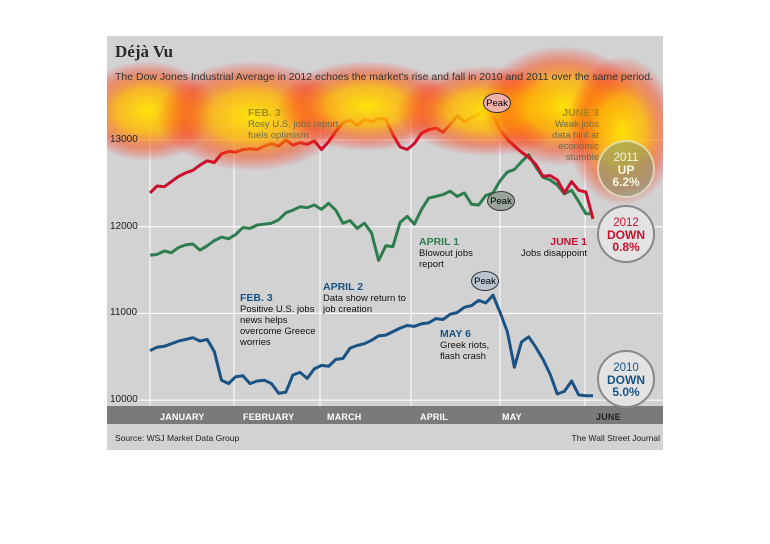  I want to click on badge-2010-year: 2010, so click(626, 368).